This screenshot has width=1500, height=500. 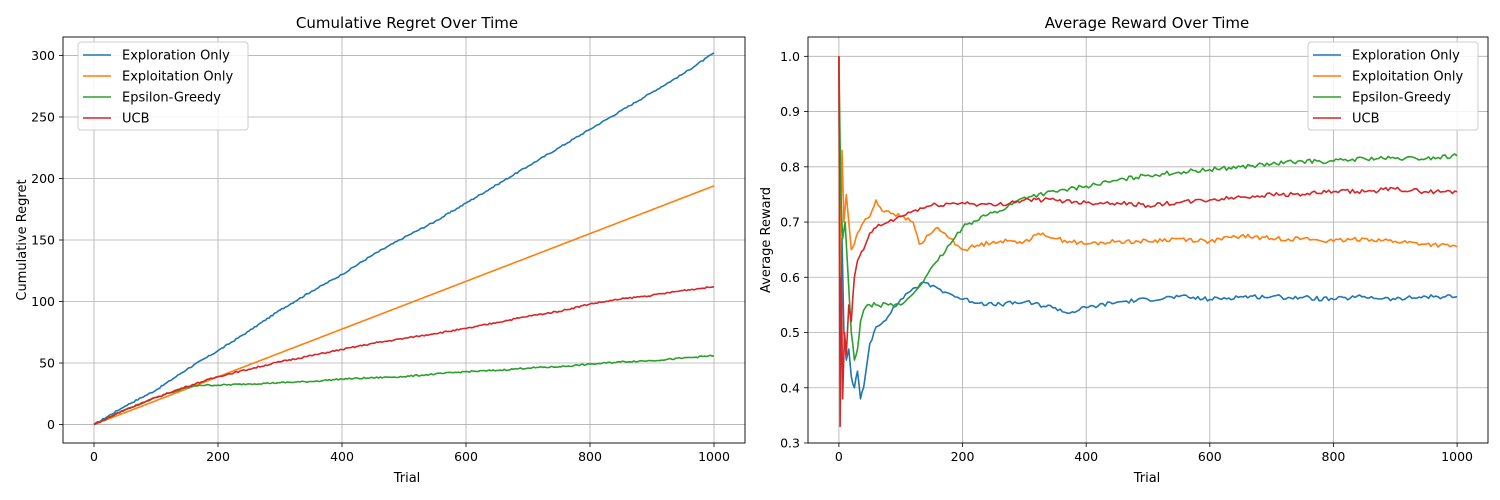 I want to click on y-tick-label: 100, so click(x=43, y=301).